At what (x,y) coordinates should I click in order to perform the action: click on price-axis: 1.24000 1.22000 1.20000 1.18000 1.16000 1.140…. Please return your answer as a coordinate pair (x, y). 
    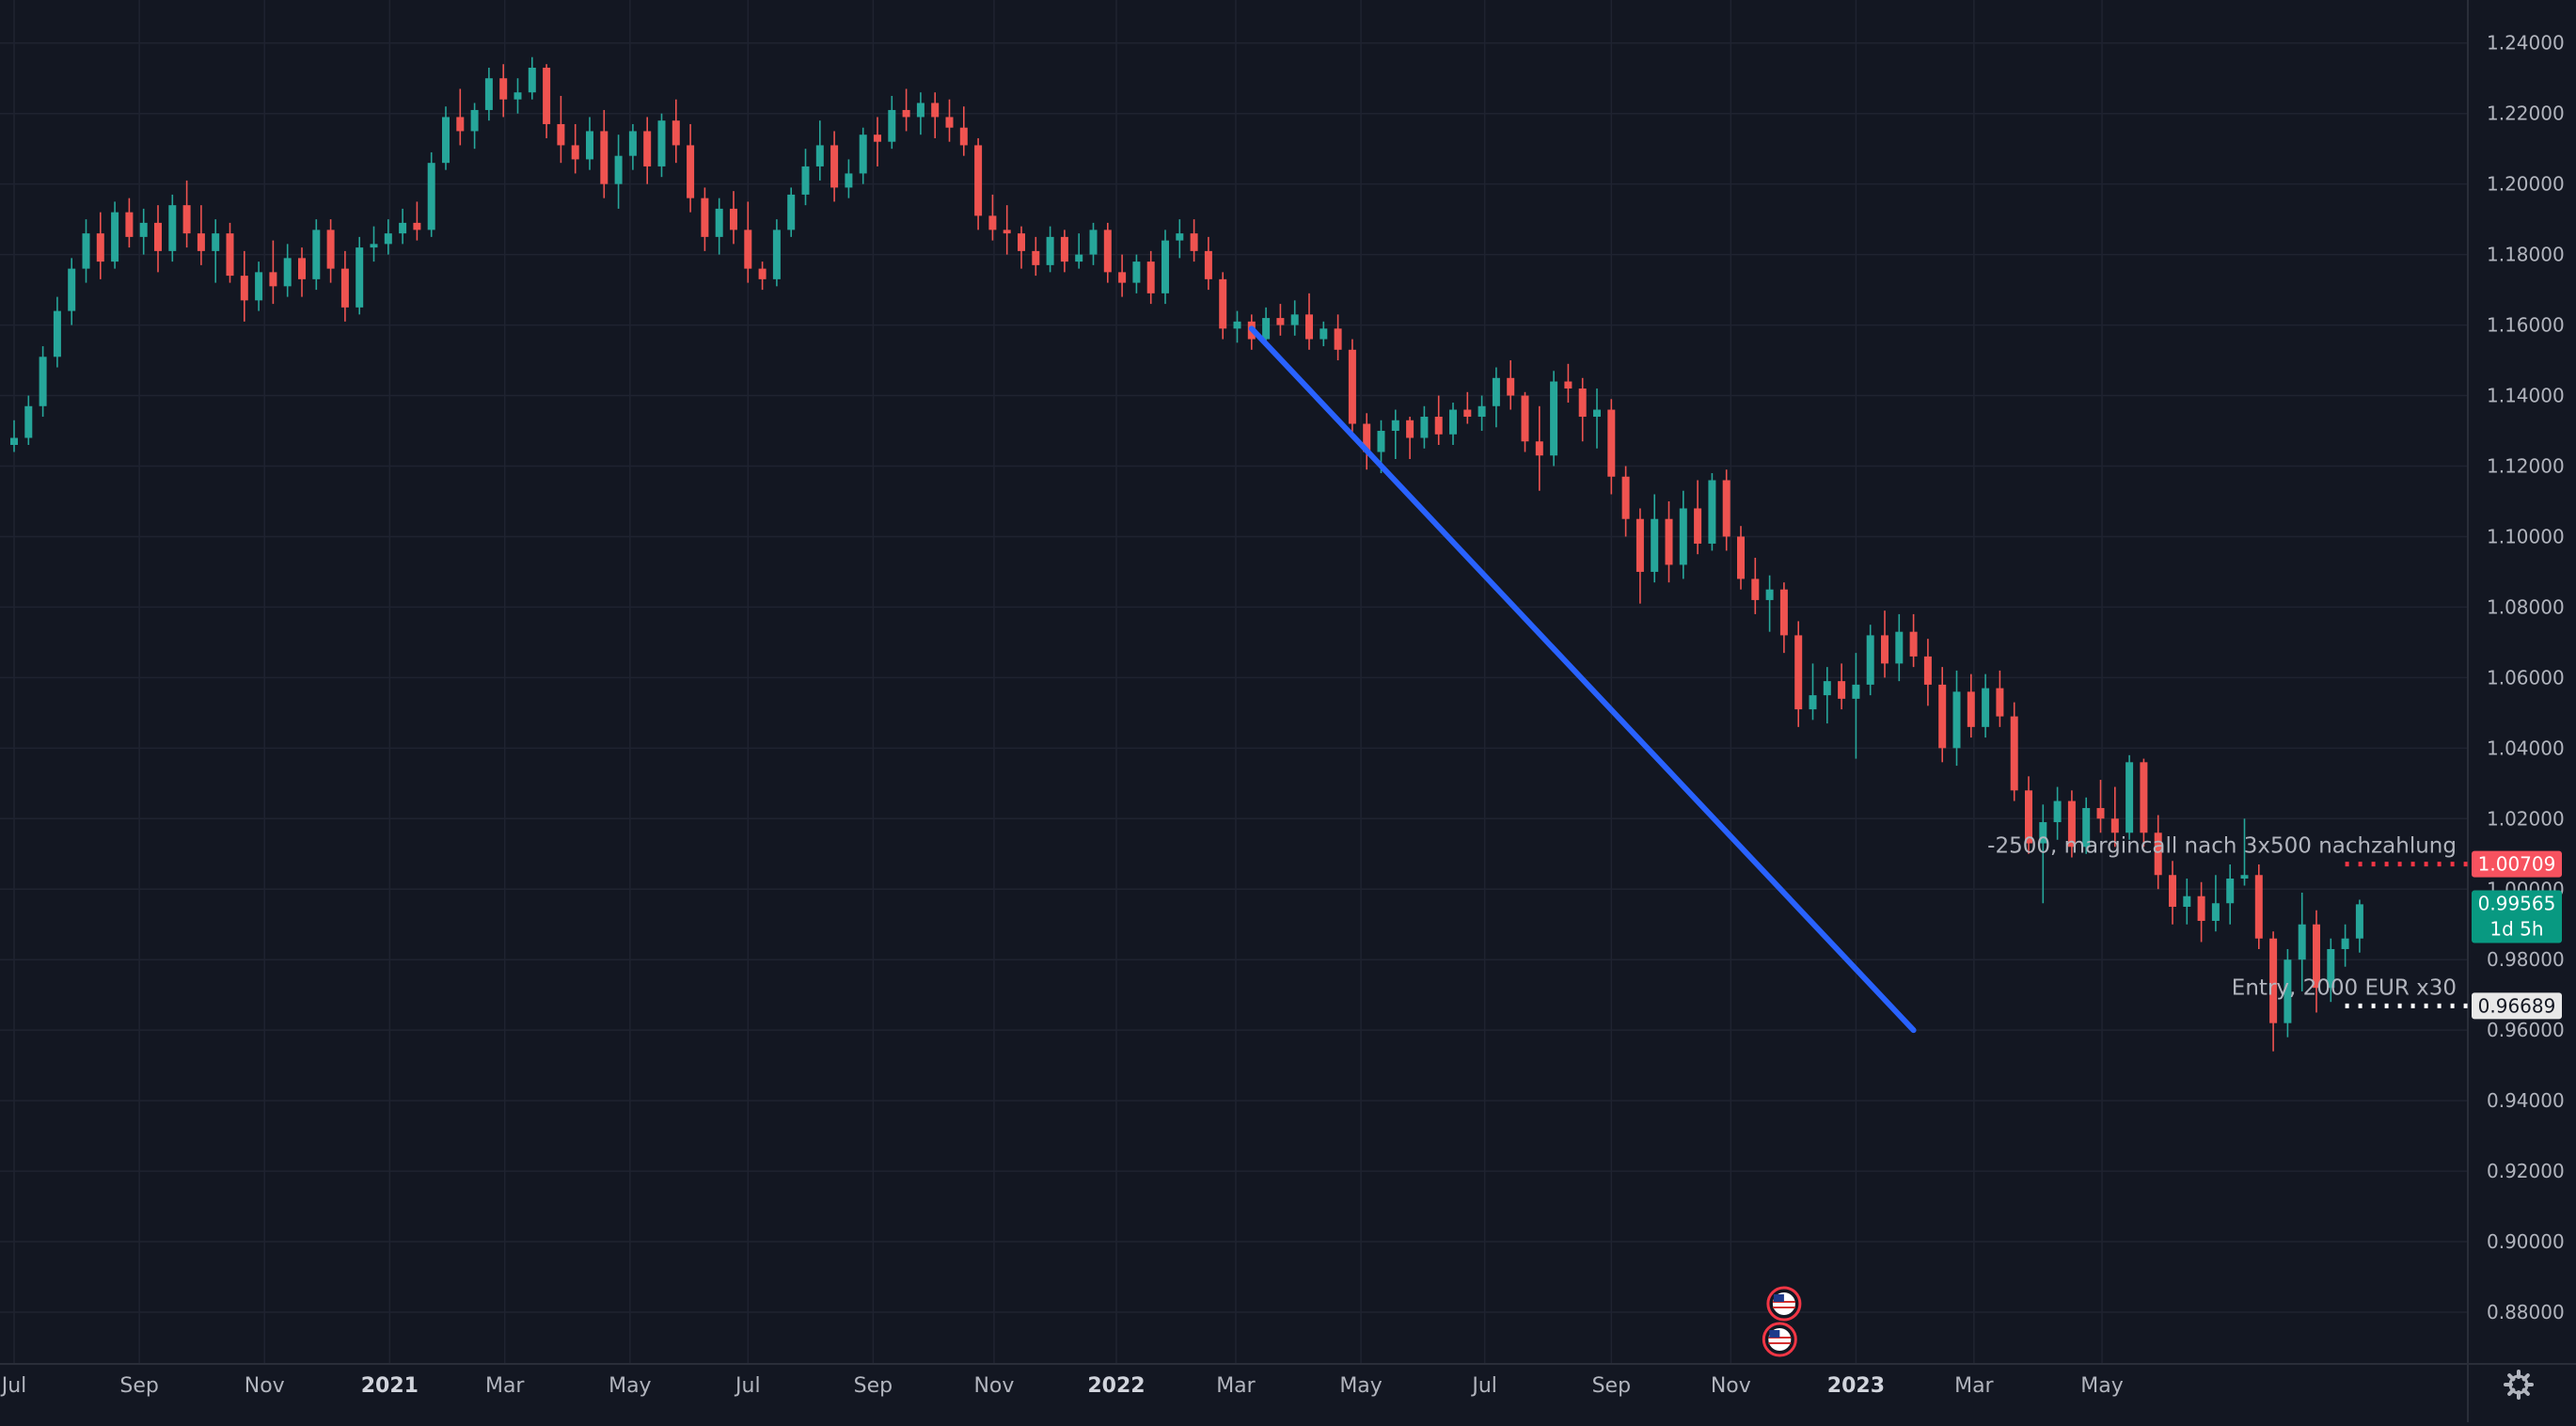
    Looking at the image, I should click on (2526, 677).